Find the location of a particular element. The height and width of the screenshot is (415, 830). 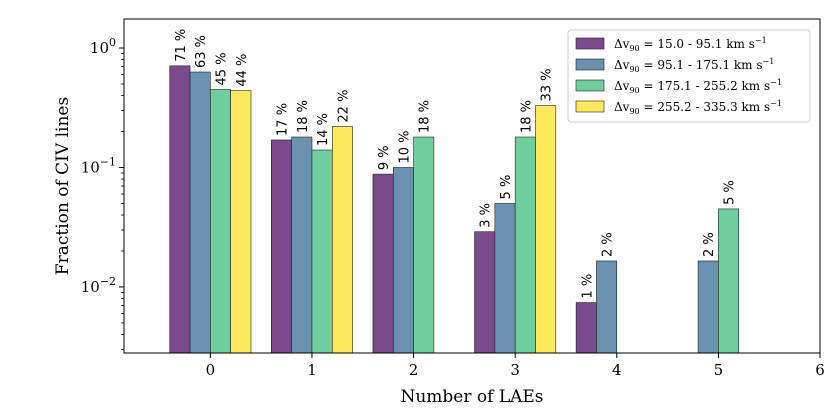

bar-label: 33 % is located at coordinates (547, 85).